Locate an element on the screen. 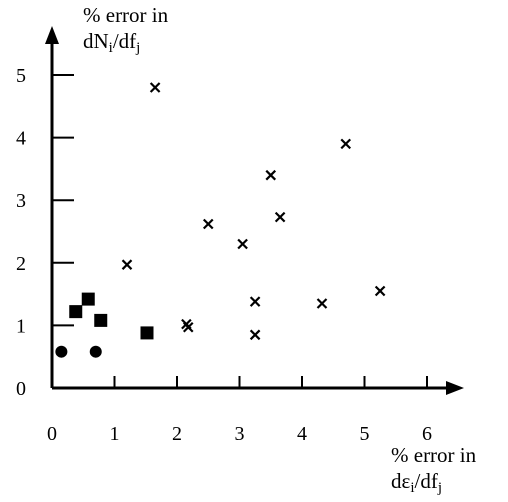  y-axis-label-line2: dNi/dfj is located at coordinates (112, 42).